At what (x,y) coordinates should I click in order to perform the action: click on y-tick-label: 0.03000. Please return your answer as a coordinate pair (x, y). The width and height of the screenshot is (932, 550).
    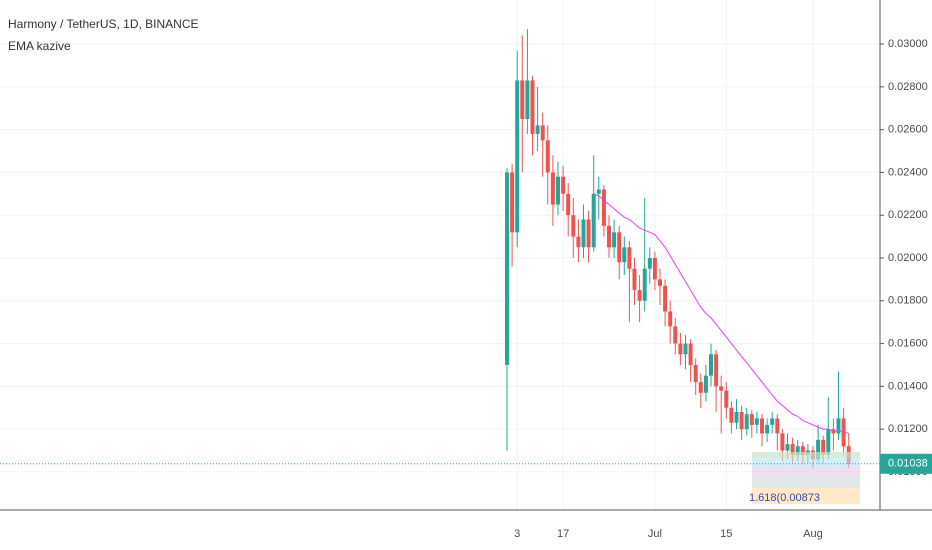
    Looking at the image, I should click on (908, 44).